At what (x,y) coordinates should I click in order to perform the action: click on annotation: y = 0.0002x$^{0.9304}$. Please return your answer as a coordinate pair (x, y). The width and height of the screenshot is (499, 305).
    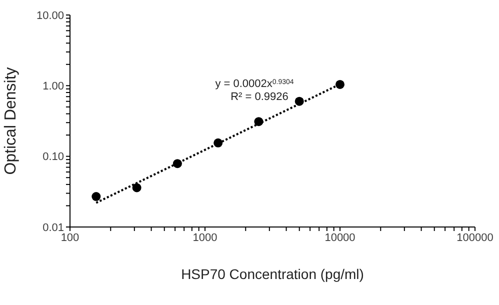
    Looking at the image, I should click on (254, 84).